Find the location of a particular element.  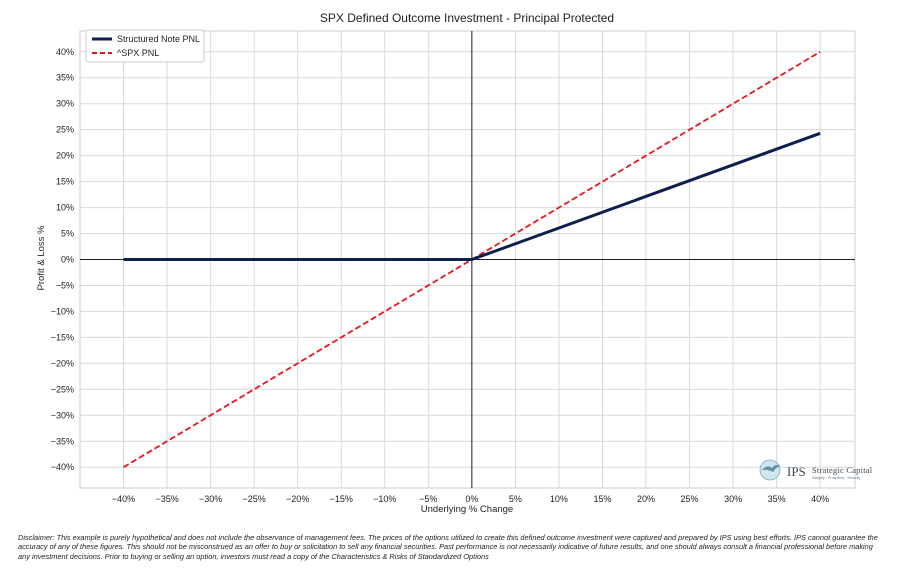

x-tick-label: 25% is located at coordinates (690, 499).